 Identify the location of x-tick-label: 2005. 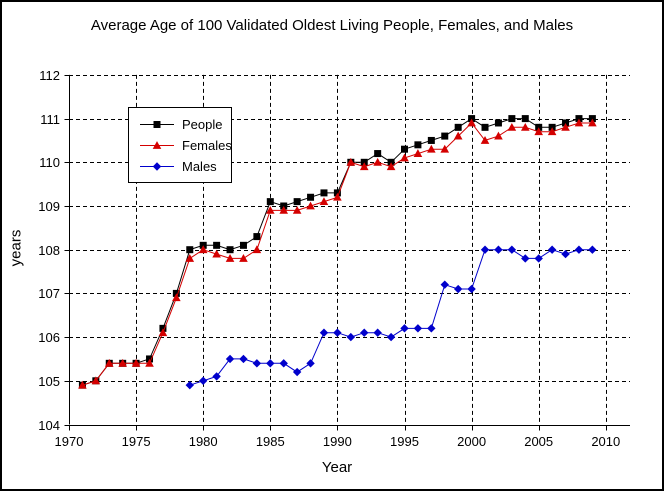
(539, 441).